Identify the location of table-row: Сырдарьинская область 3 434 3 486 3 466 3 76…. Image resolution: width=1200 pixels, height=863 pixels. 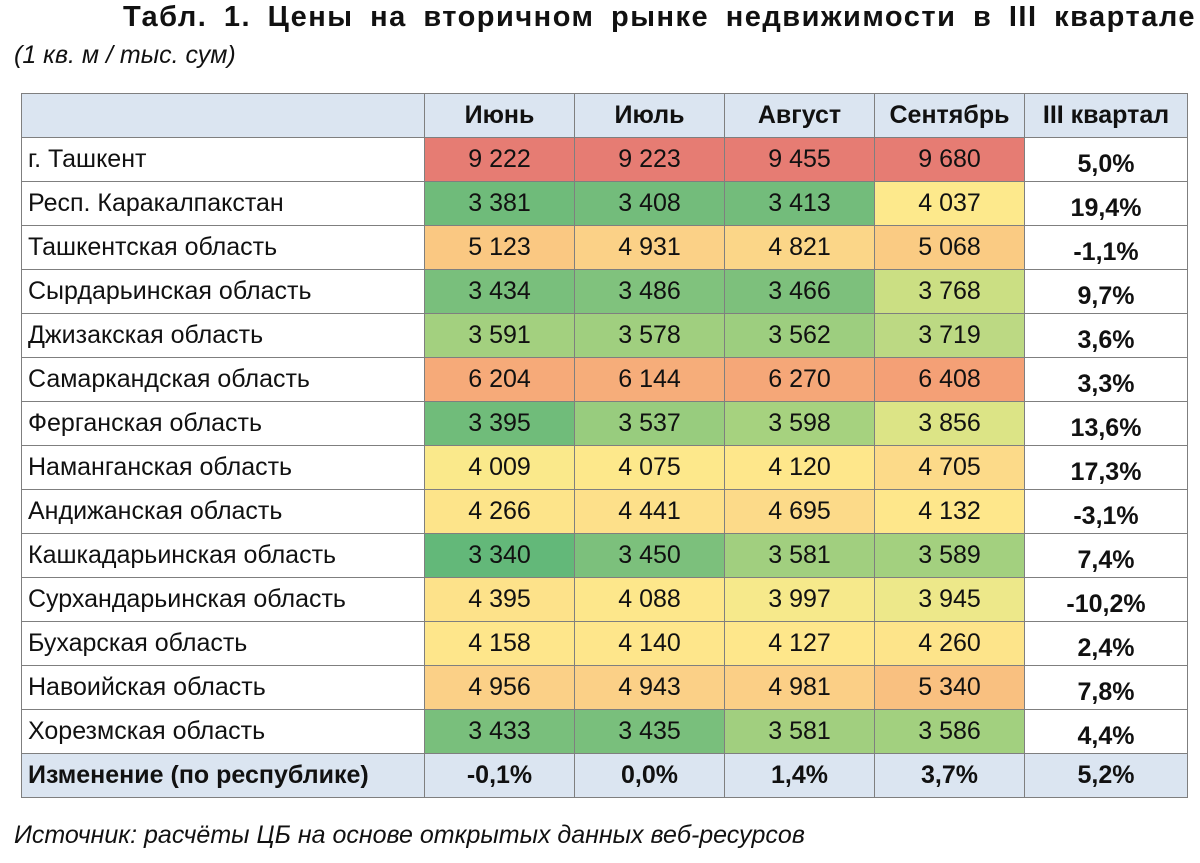
(604, 291).